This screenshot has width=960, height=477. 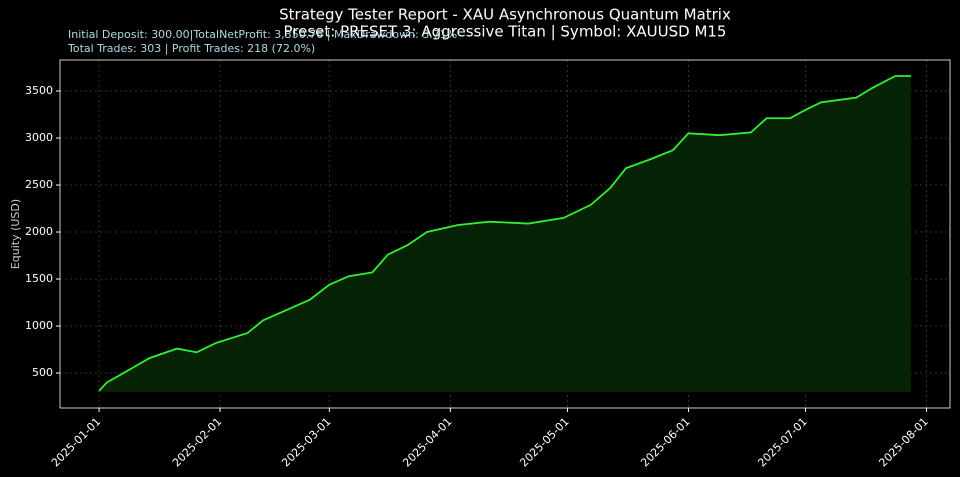 I want to click on y-tick-label: 500, so click(x=42, y=372).